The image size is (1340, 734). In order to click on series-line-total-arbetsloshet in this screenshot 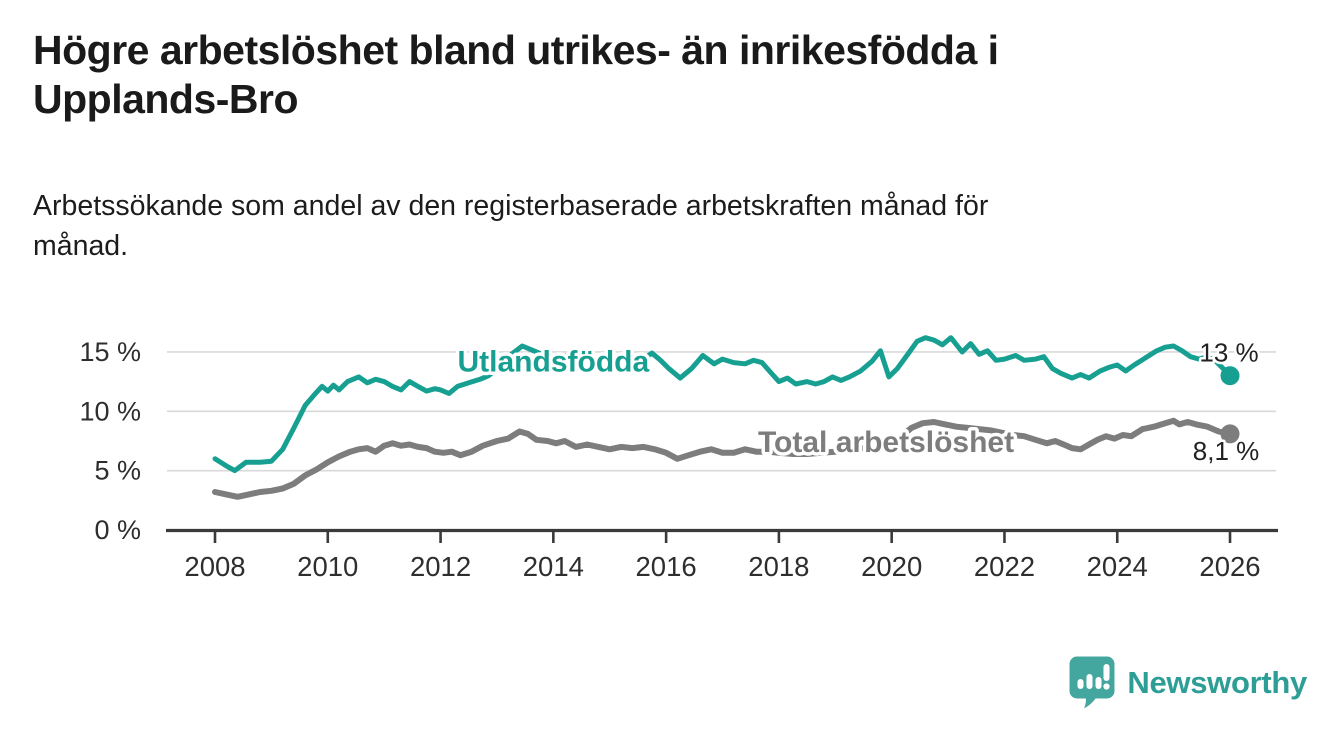, I will do `click(722, 458)`.